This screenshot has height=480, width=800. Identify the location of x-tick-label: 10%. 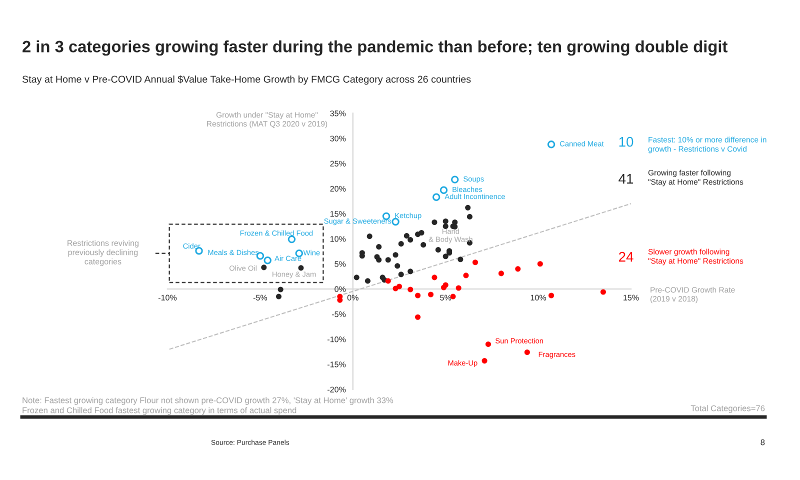
(538, 297).